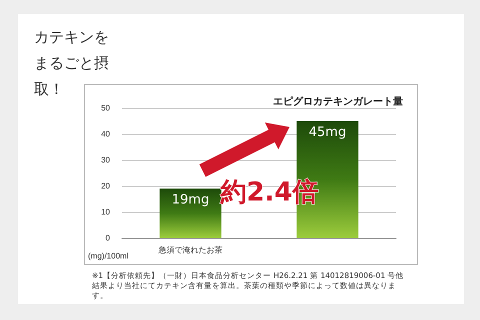  Describe the element at coordinates (338, 102) in the screenshot. I see `chart-subtitle: エピグロカテキンガレート量` at that location.